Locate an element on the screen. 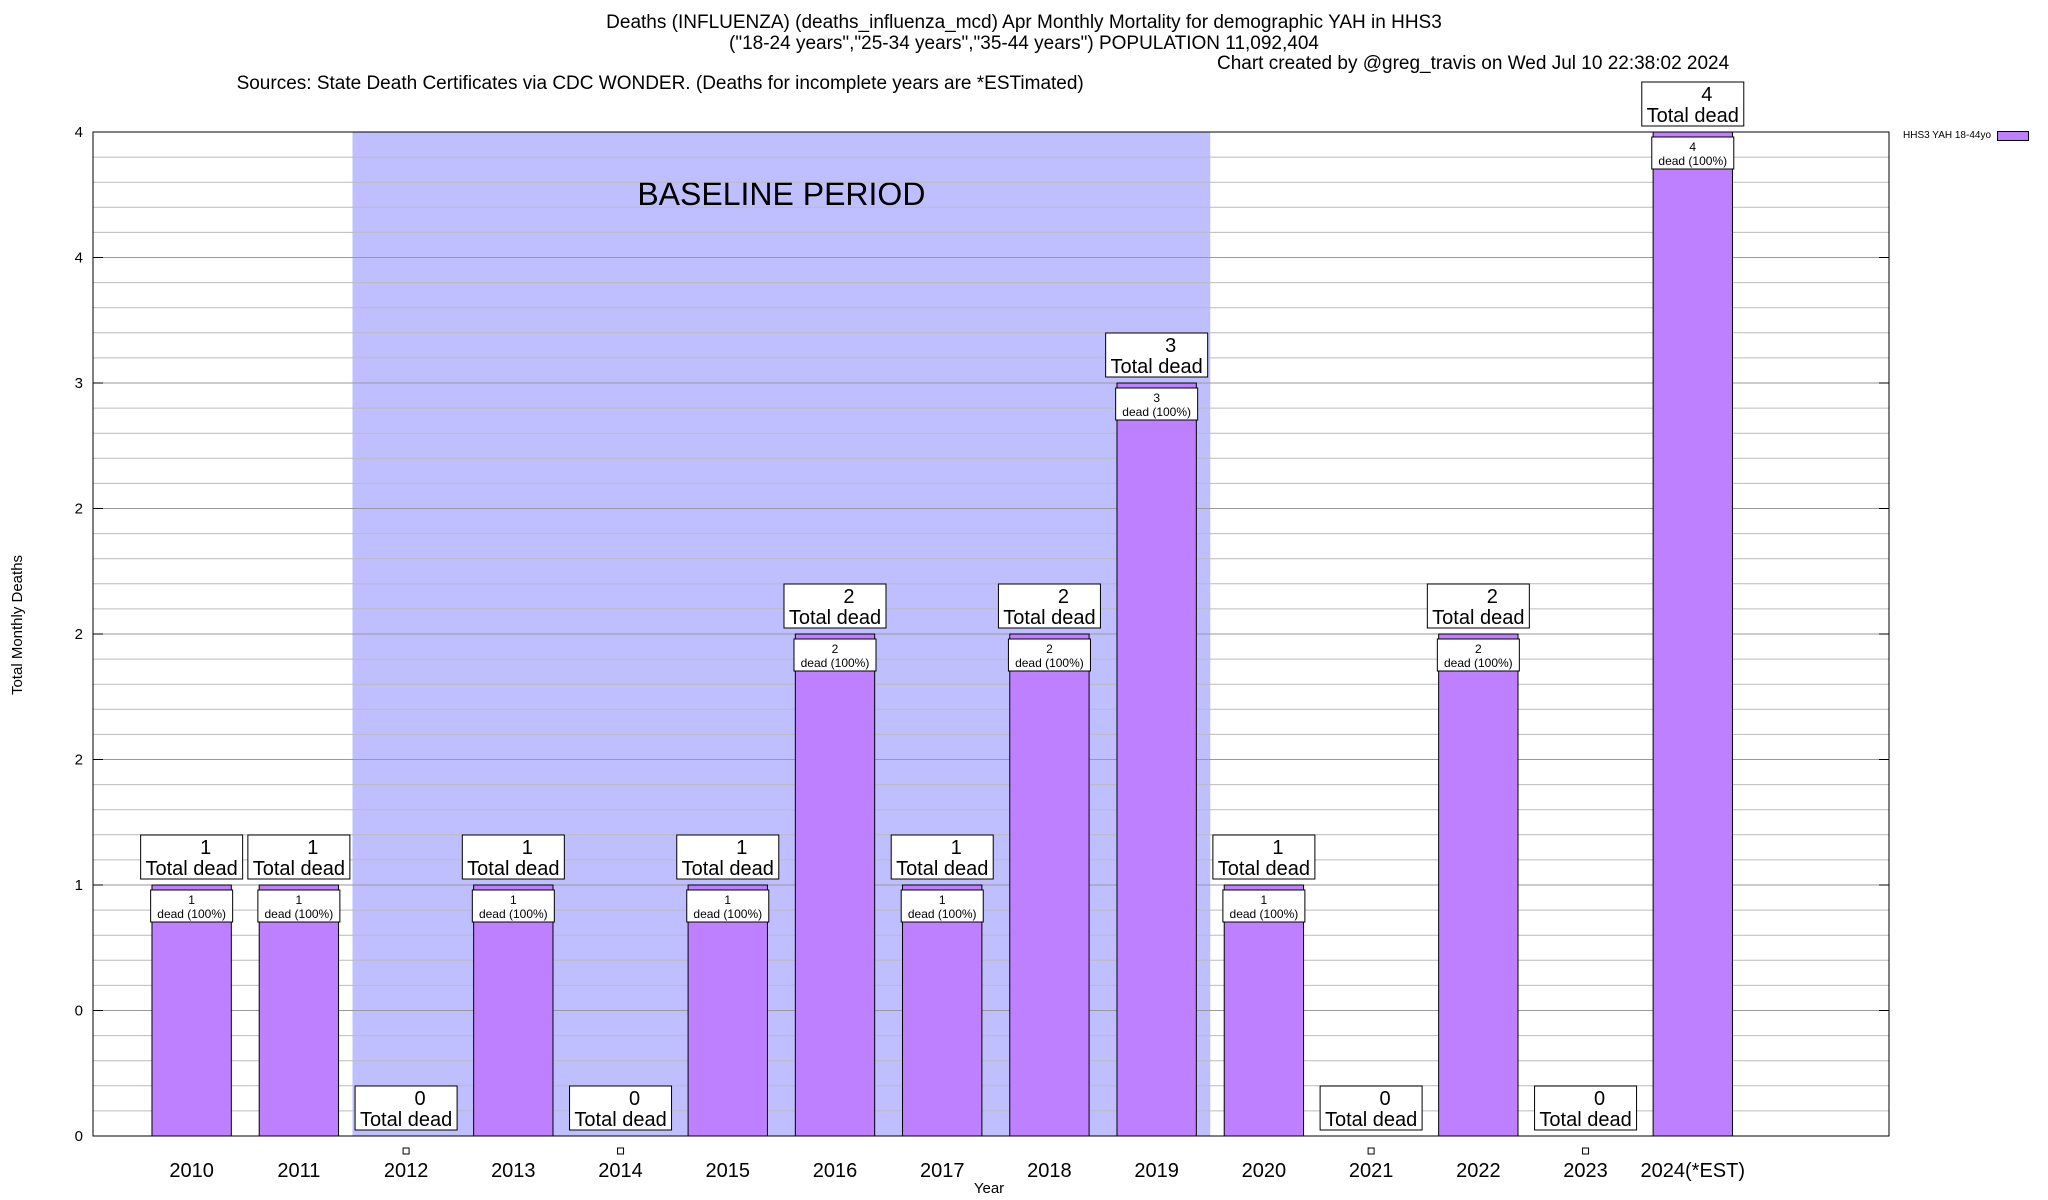  x-tick-label: 2021 is located at coordinates (1371, 1171).